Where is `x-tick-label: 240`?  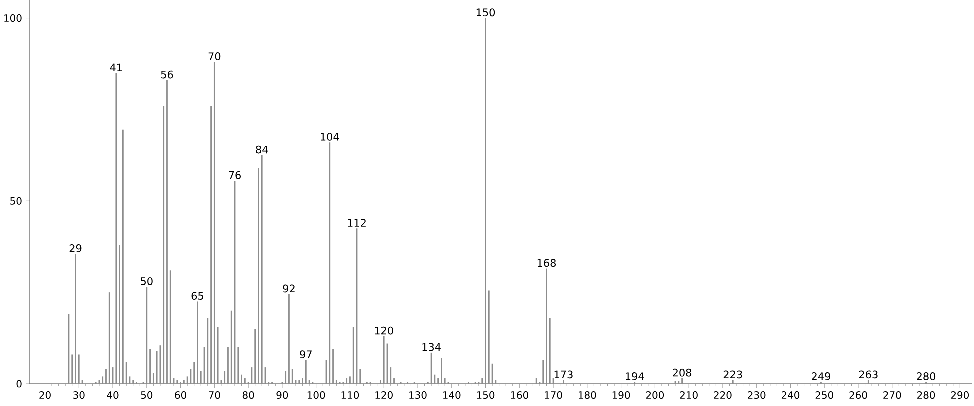 x-tick-label: 240 is located at coordinates (791, 396).